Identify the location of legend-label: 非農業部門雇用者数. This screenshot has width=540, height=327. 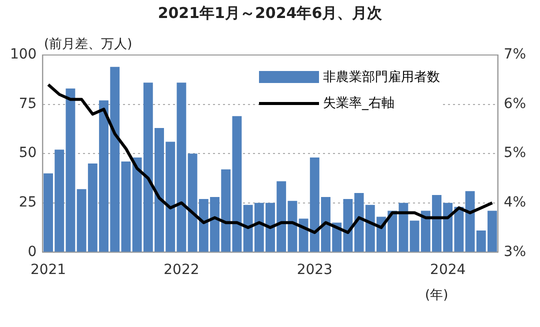
(381, 77).